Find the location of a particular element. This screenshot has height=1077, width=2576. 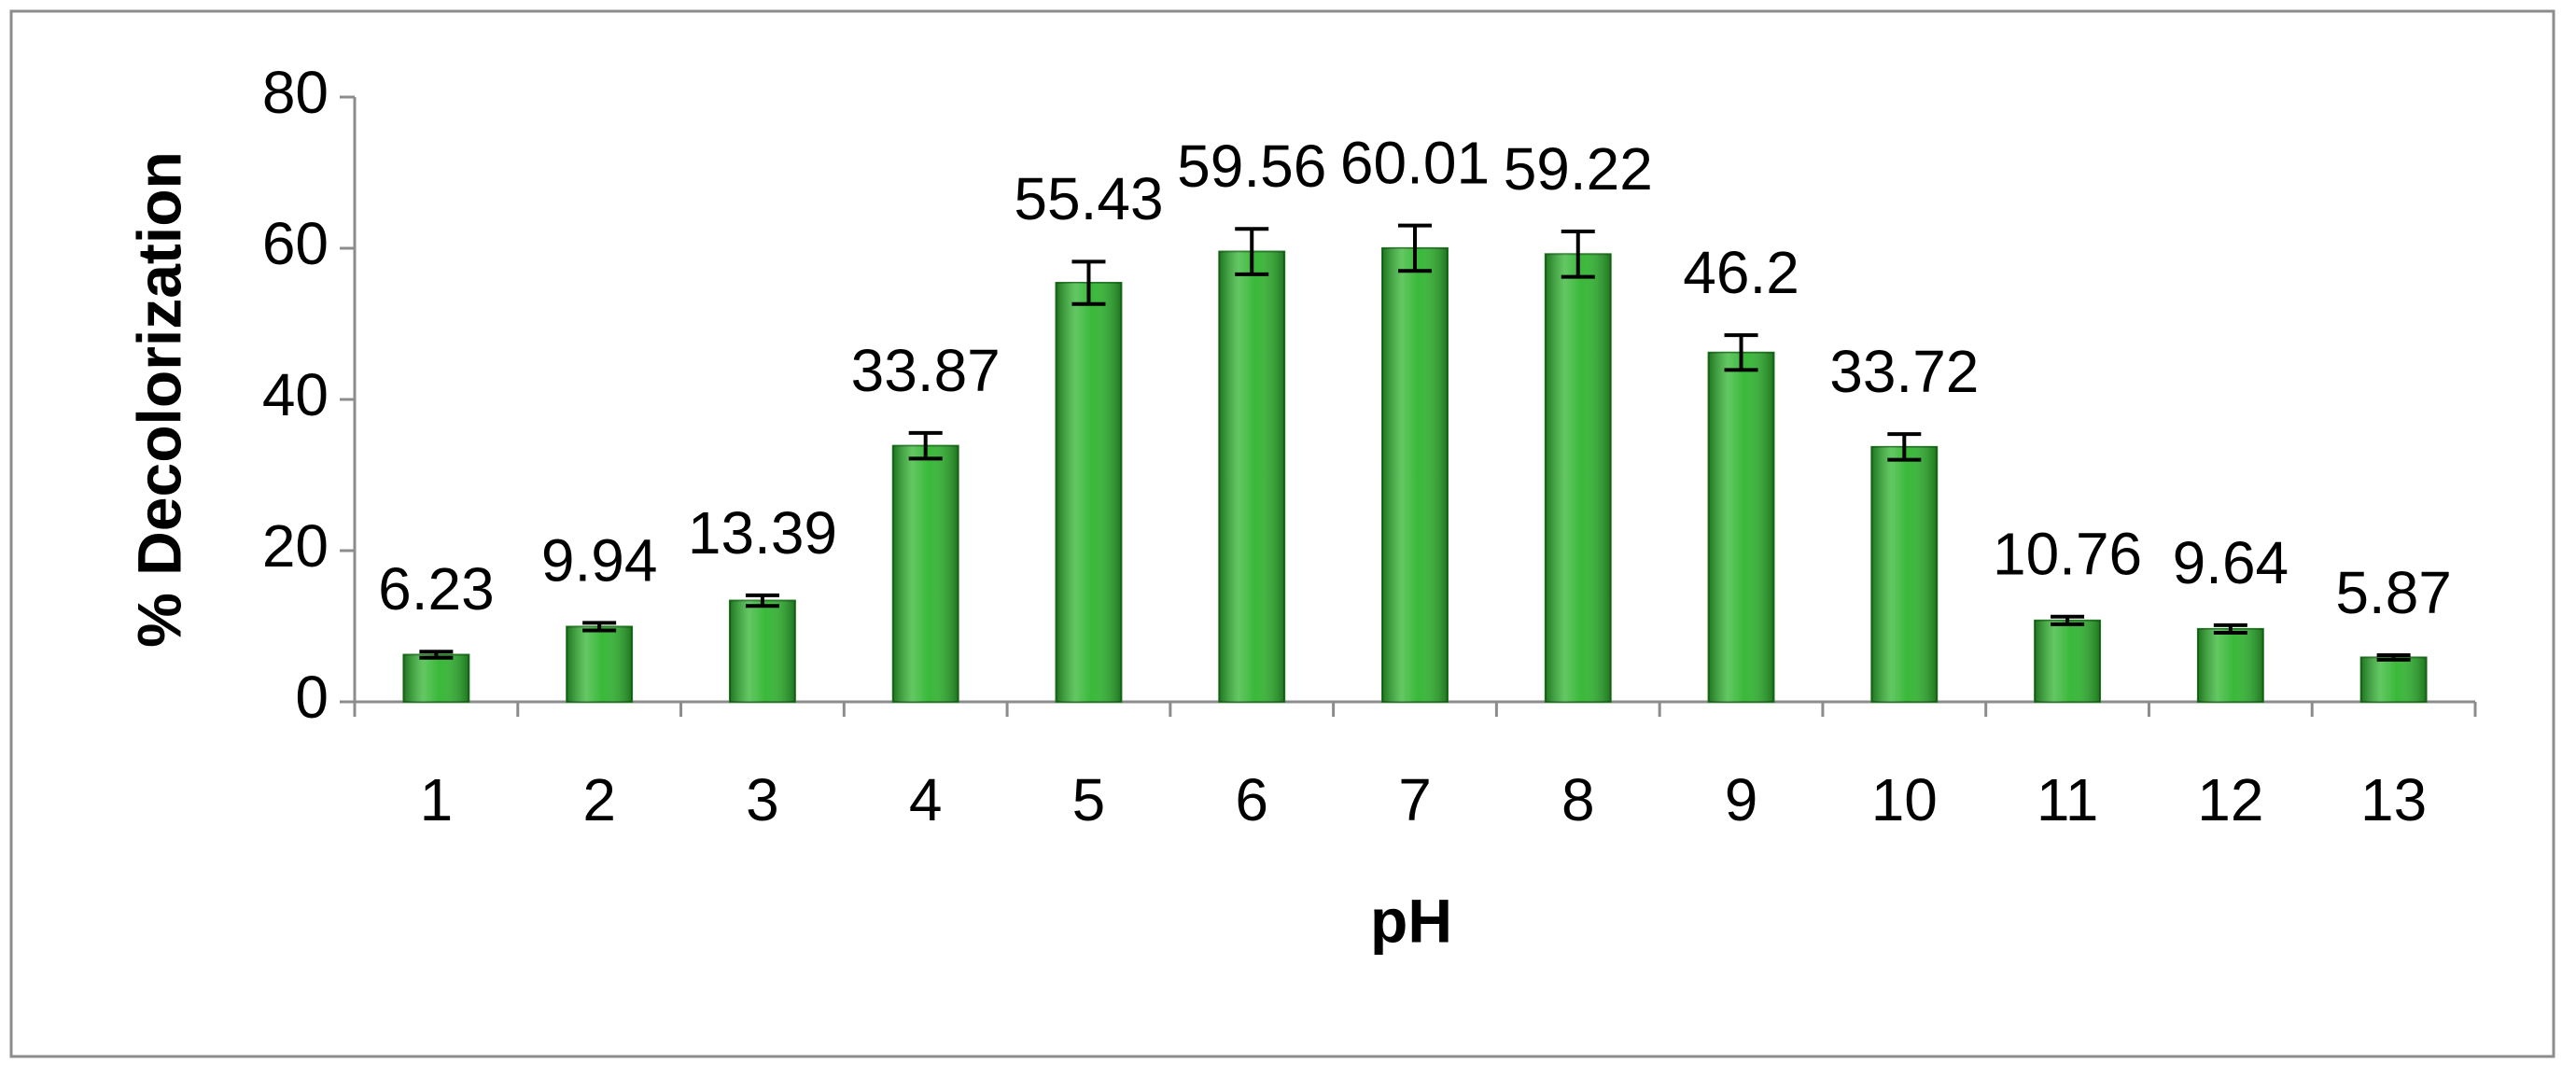

value-label: 9.64 is located at coordinates (2231, 562).